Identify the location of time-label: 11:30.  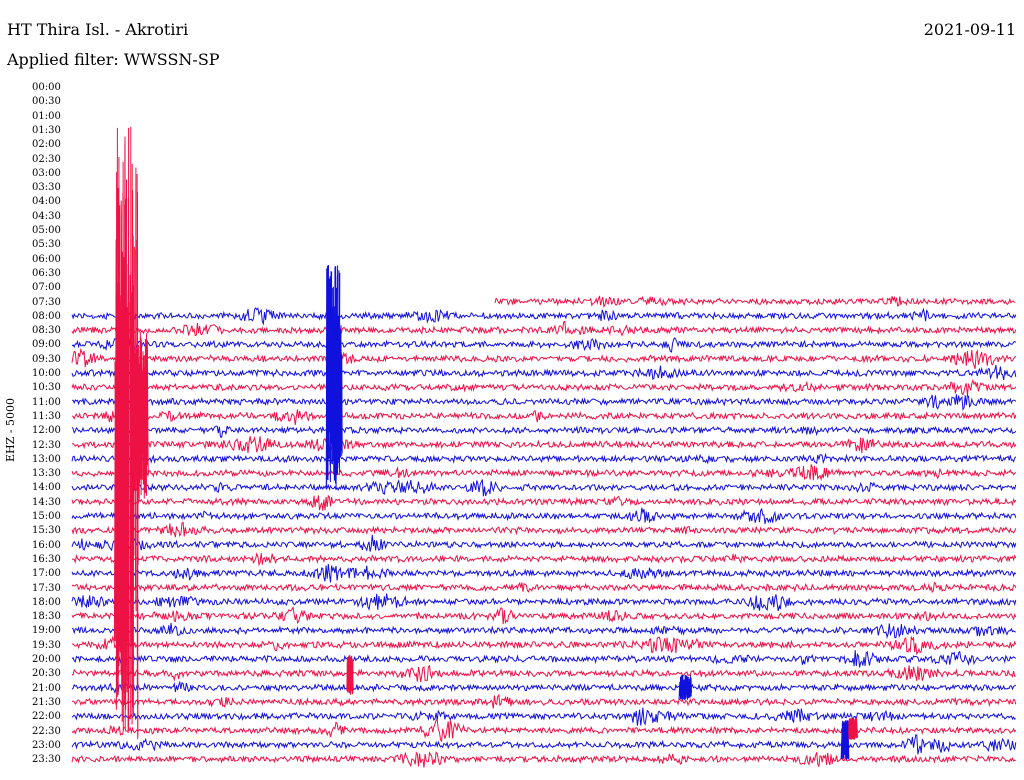
(46, 416).